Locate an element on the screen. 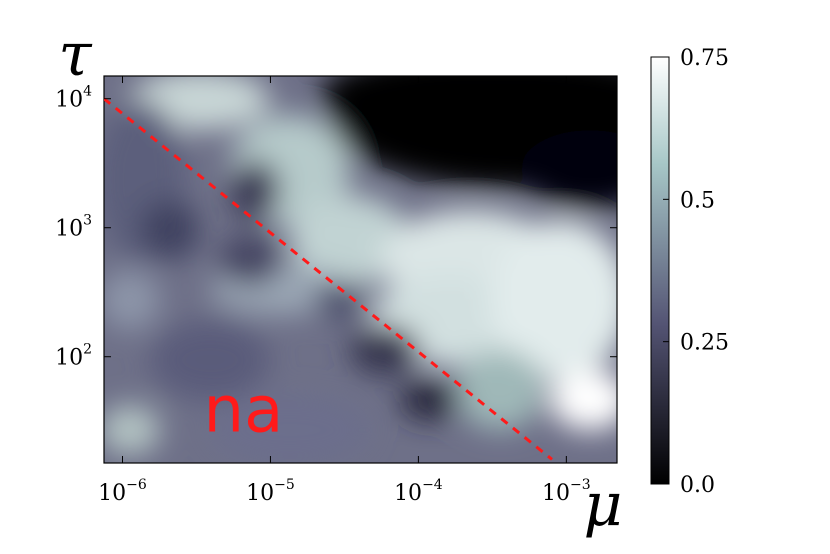 This screenshot has height=554, width=830. y-tick-label: 10³ is located at coordinates (73, 227).